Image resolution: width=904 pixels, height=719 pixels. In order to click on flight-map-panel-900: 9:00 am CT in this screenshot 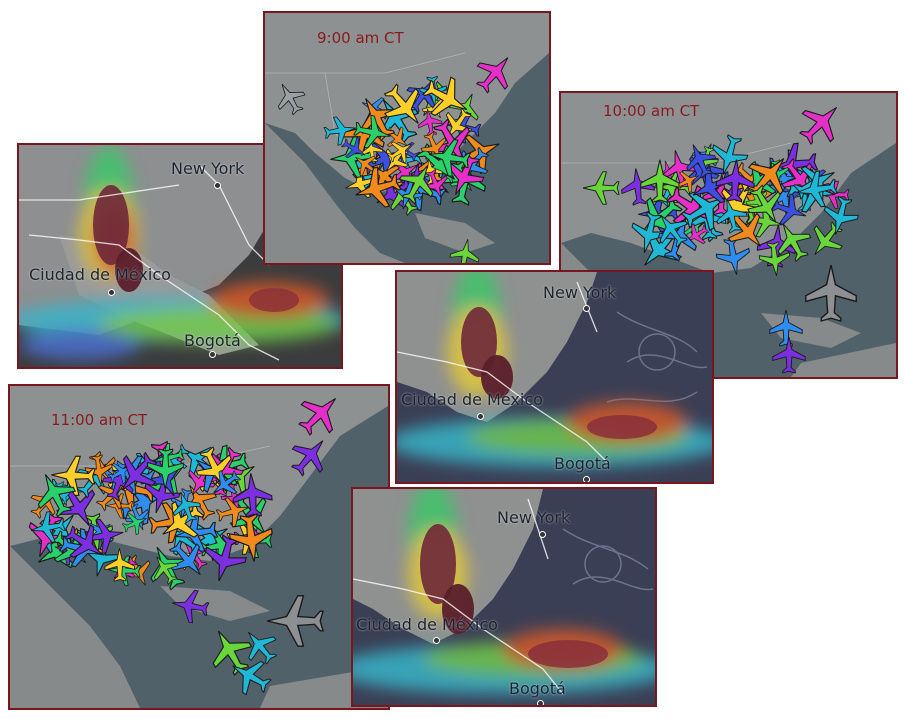, I will do `click(407, 138)`.